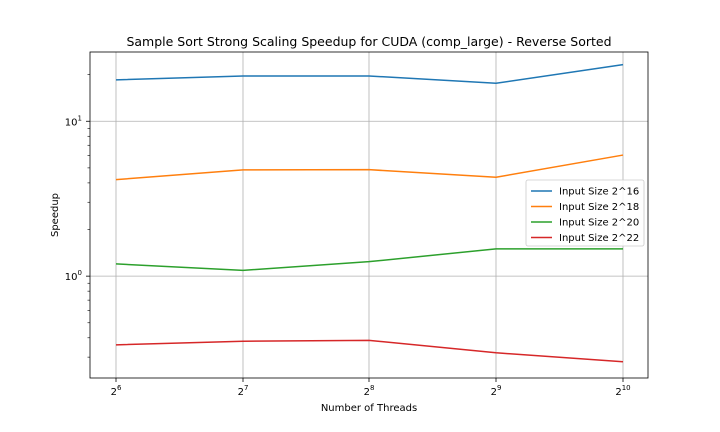 This screenshot has height=432, width=720. What do you see at coordinates (599, 192) in the screenshot?
I see `legend-label: Input Size 2^16` at bounding box center [599, 192].